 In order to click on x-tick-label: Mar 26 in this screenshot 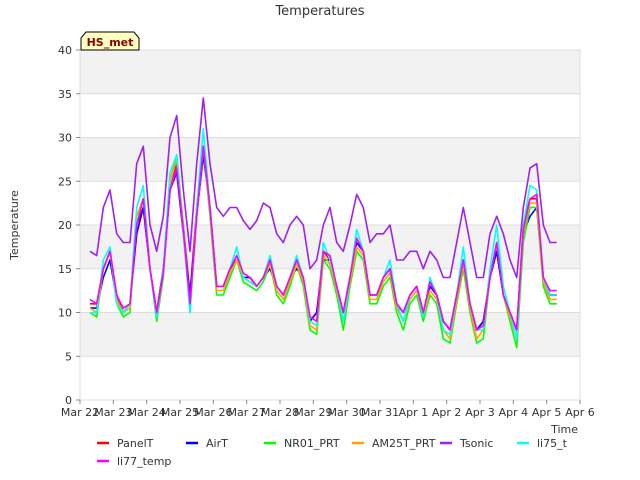, I will do `click(213, 412)`.